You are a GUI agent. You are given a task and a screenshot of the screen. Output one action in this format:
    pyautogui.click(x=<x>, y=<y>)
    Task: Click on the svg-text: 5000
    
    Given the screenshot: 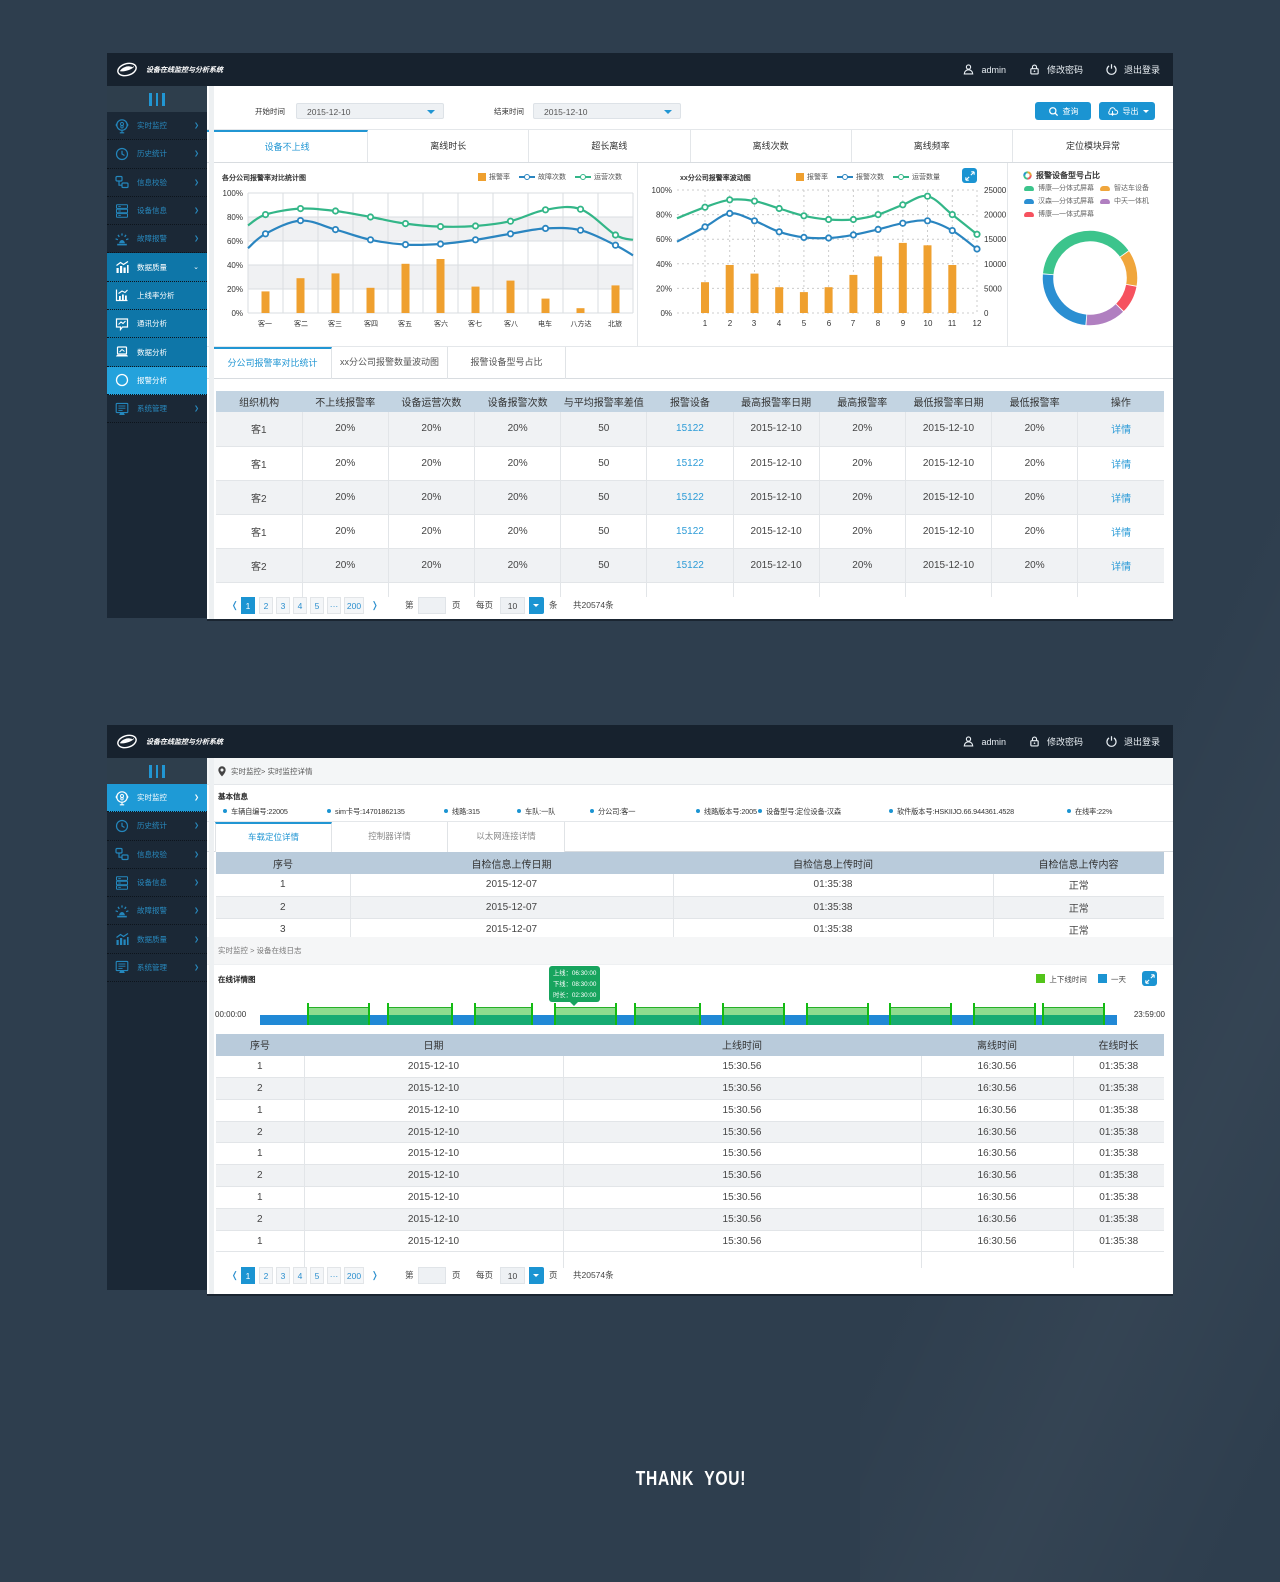 What is the action you would take?
    pyautogui.click(x=993, y=288)
    